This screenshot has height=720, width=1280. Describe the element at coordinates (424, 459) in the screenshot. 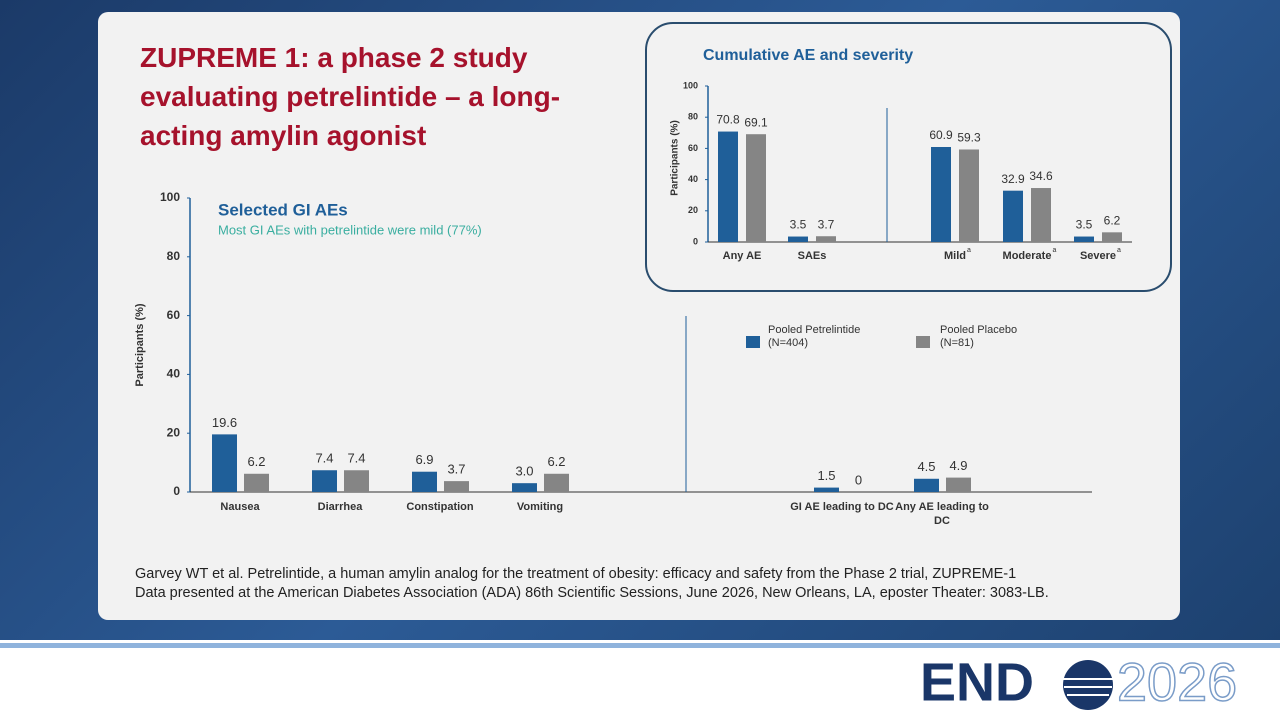

I see `value-label: 6.9` at that location.